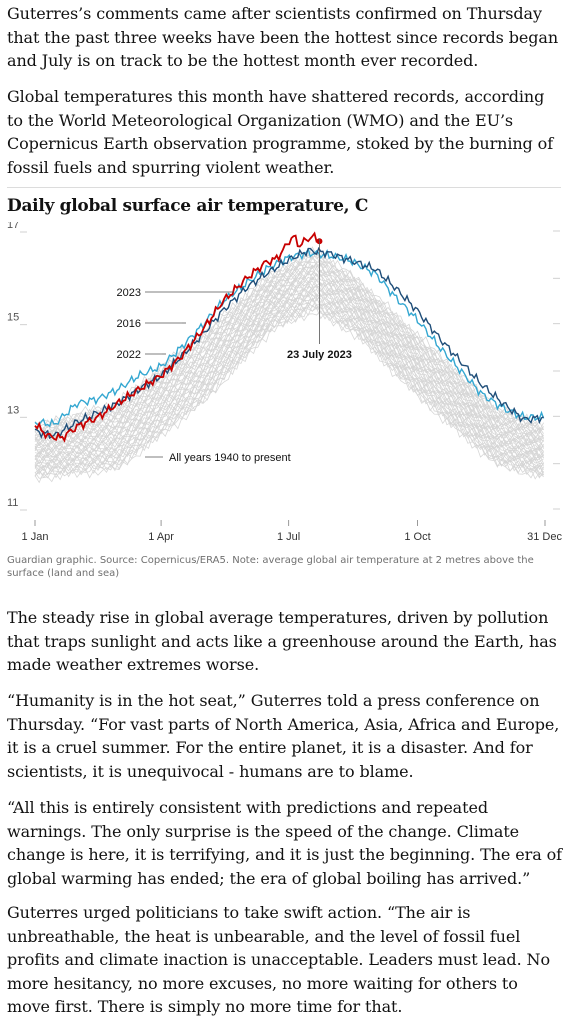  What do you see at coordinates (13, 318) in the screenshot?
I see `y-tick-label: 15` at bounding box center [13, 318].